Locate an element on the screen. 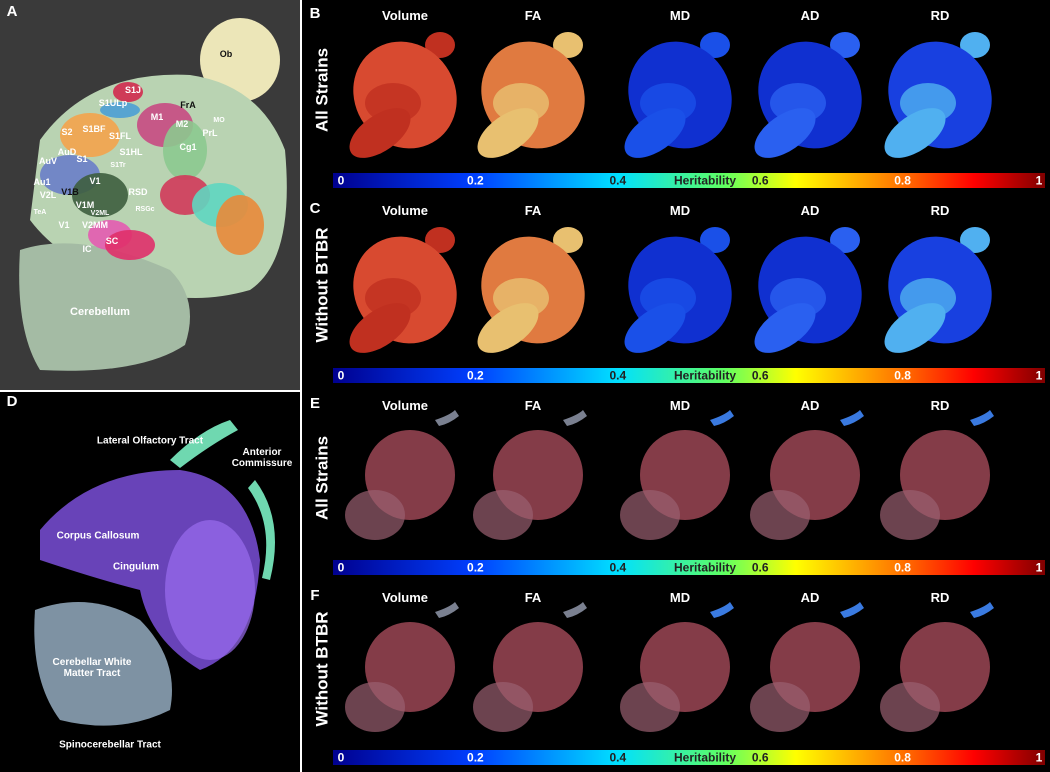 The height and width of the screenshot is (772, 1050). region-label: V1B is located at coordinates (70, 192).